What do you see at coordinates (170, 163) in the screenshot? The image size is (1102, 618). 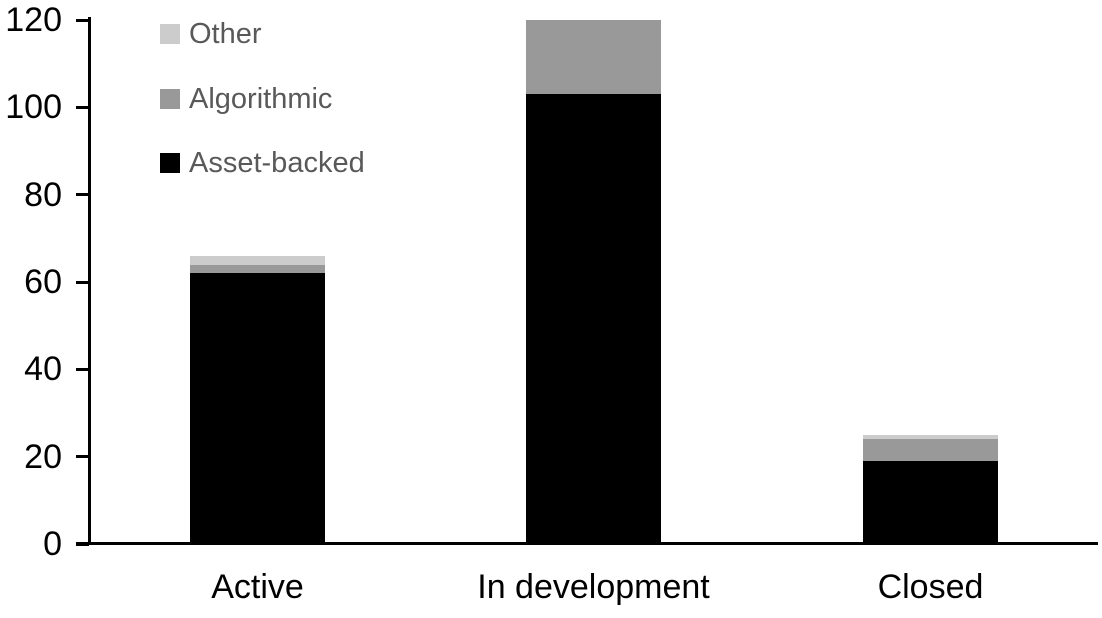 I see `legend-swatch-asset-backed` at bounding box center [170, 163].